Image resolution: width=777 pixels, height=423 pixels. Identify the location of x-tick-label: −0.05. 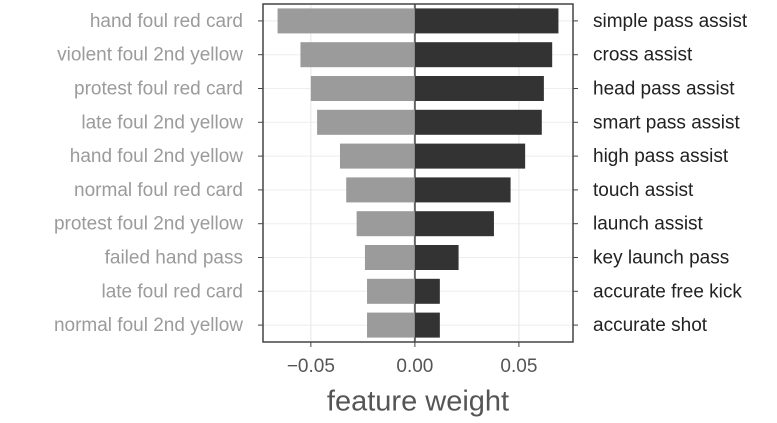
(311, 366).